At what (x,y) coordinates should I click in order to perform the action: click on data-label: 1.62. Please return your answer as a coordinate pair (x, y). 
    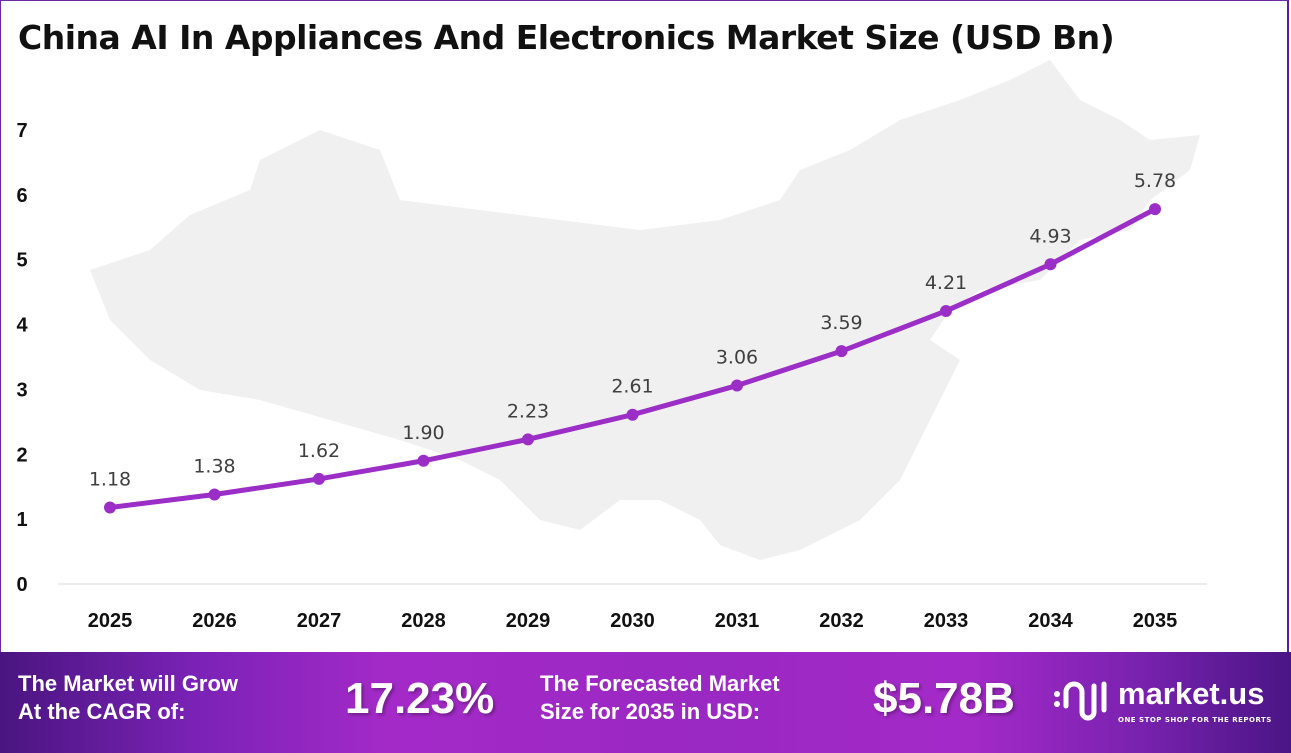
    Looking at the image, I should click on (319, 451).